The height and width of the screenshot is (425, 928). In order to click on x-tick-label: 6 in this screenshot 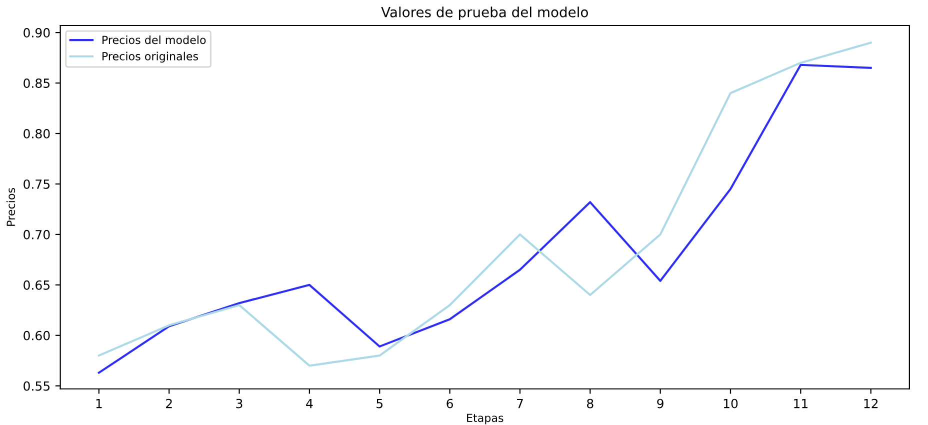, I will do `click(449, 403)`.